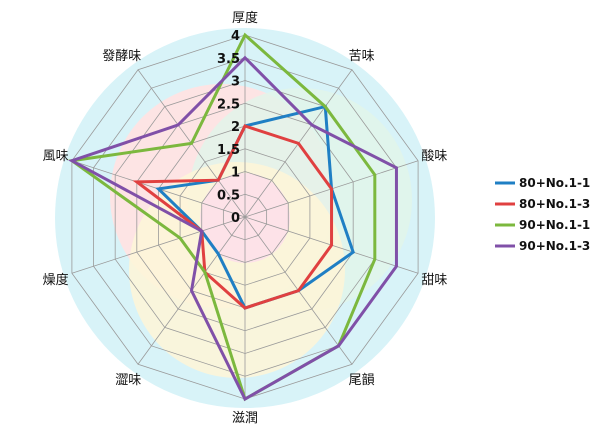 Image resolution: width=600 pixels, height=438 pixels. What do you see at coordinates (554, 183) in the screenshot?
I see `legend-label: 80+No.1-1` at bounding box center [554, 183].